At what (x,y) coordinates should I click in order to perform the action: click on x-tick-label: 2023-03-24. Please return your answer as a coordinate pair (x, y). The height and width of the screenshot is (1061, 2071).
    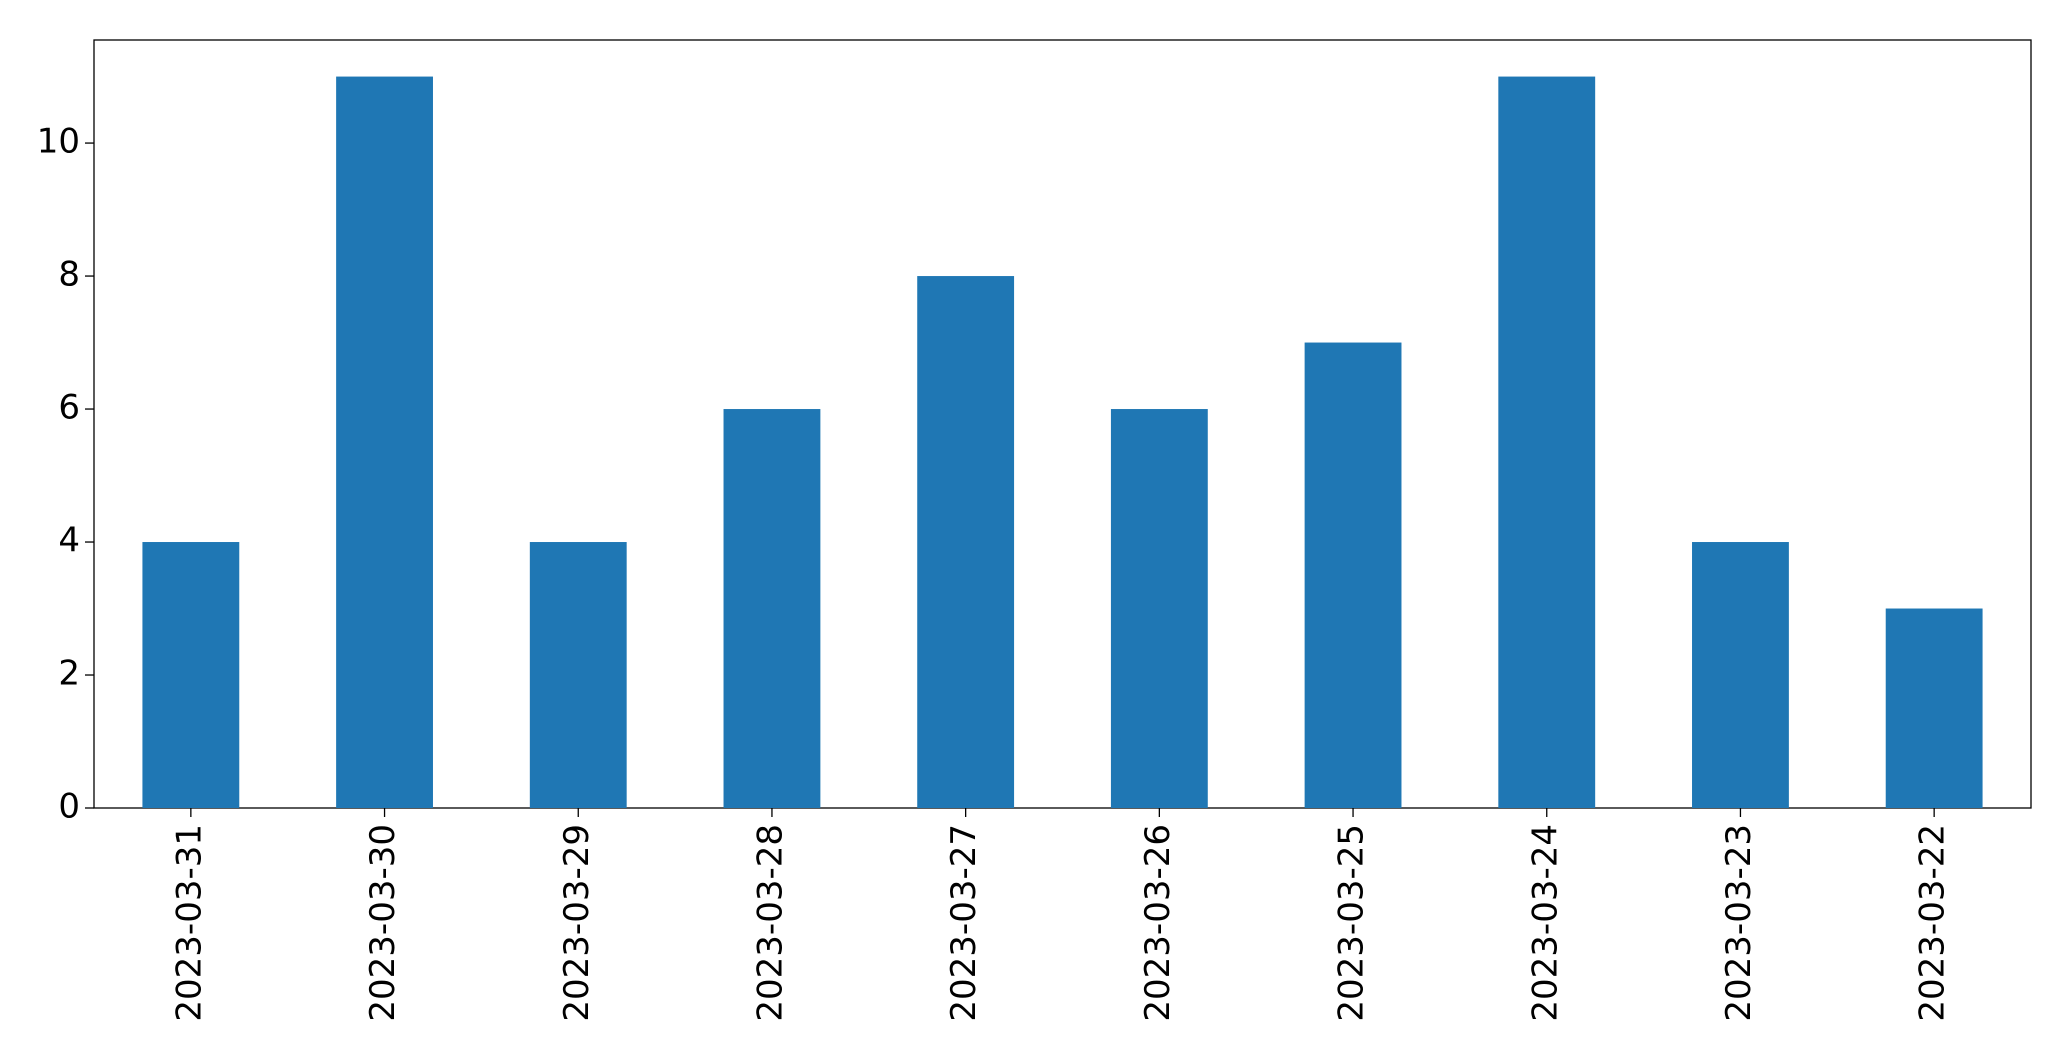
    Looking at the image, I should click on (1545, 923).